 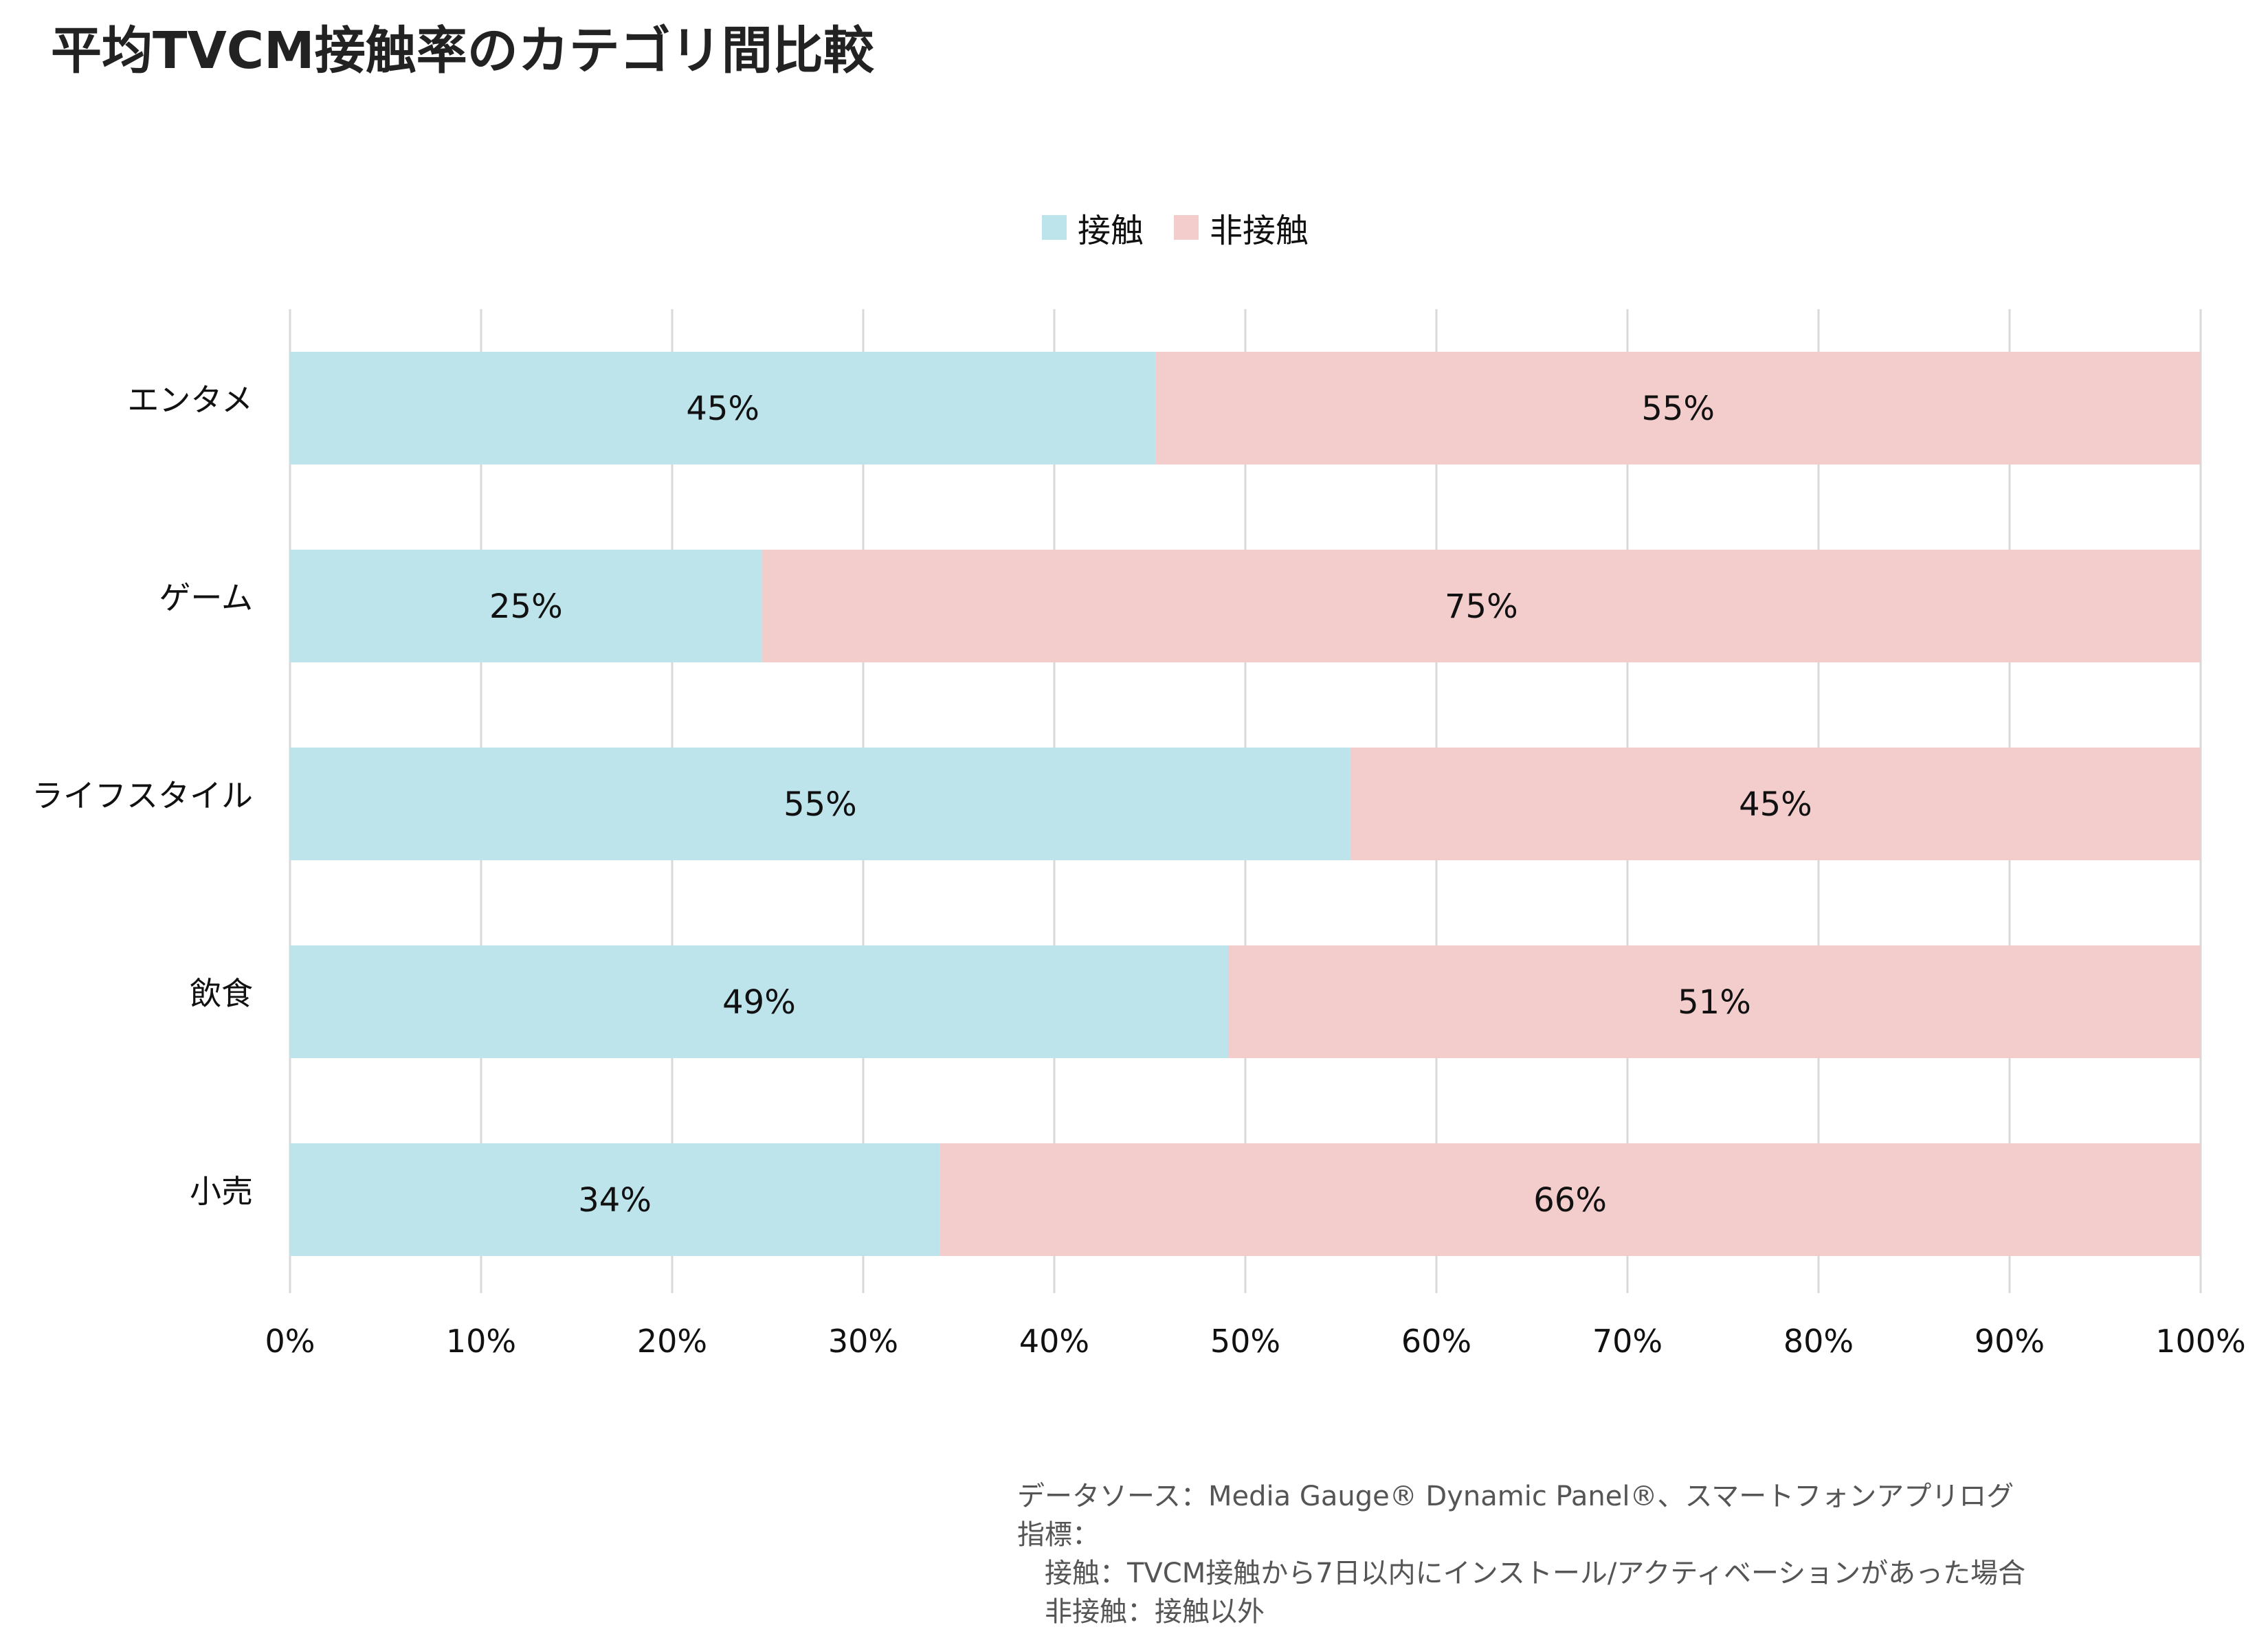 I want to click on x-tick-label: 80%, so click(x=1818, y=1341).